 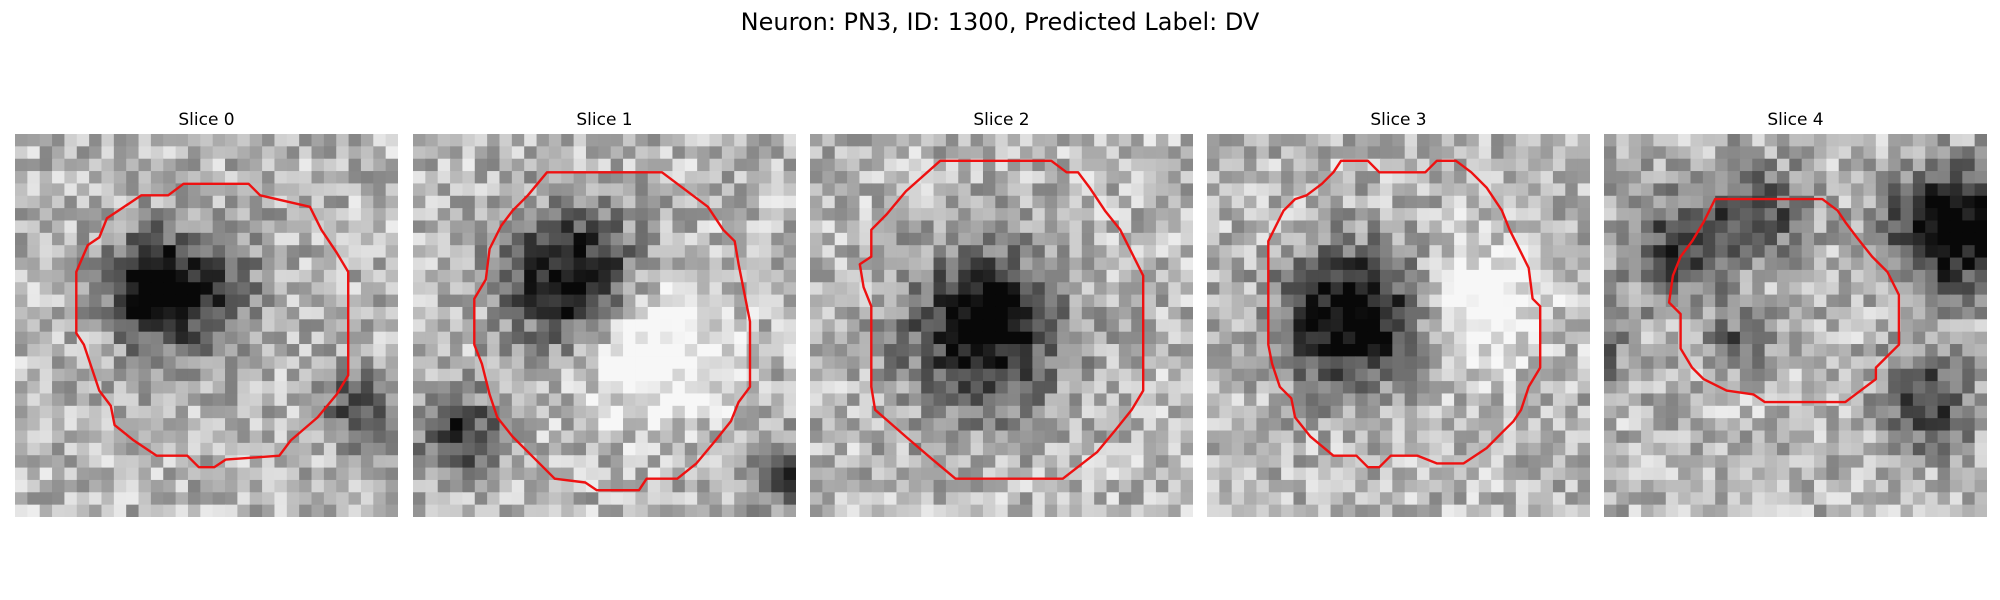 I want to click on slice-panel: Slice 1, so click(x=604, y=312).